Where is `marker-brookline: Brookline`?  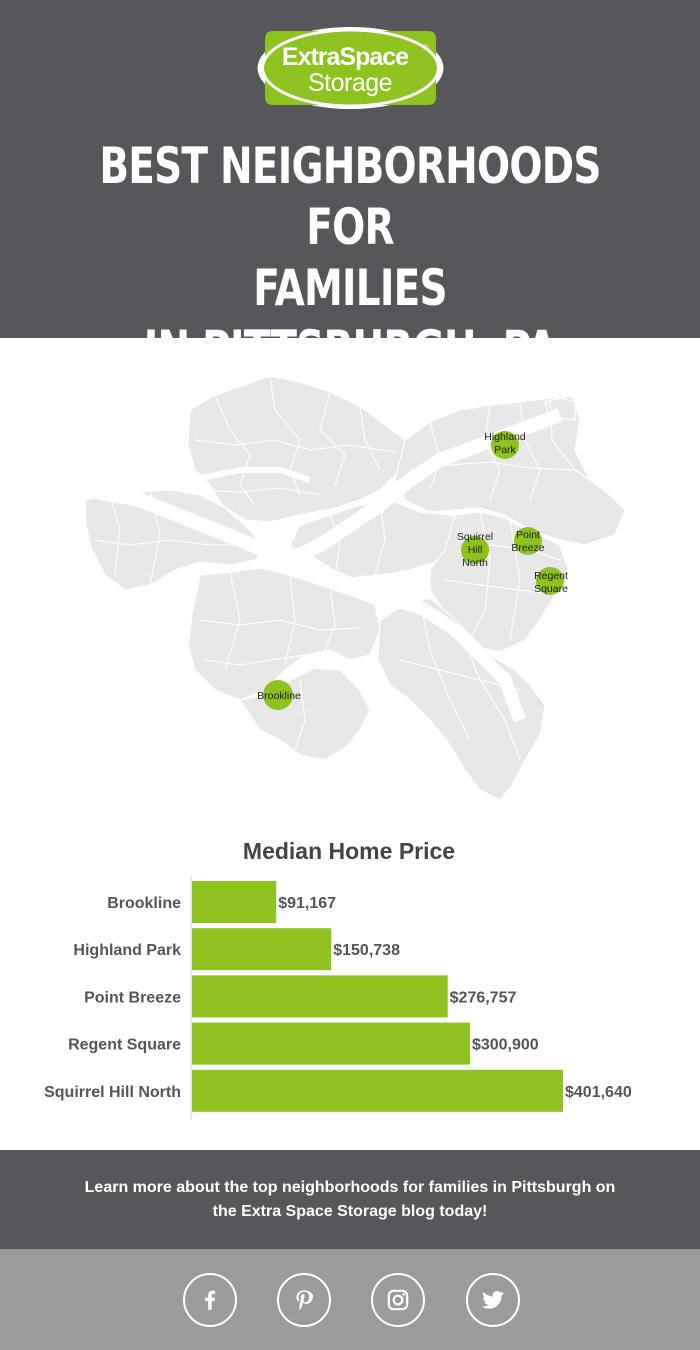 marker-brookline: Brookline is located at coordinates (279, 695).